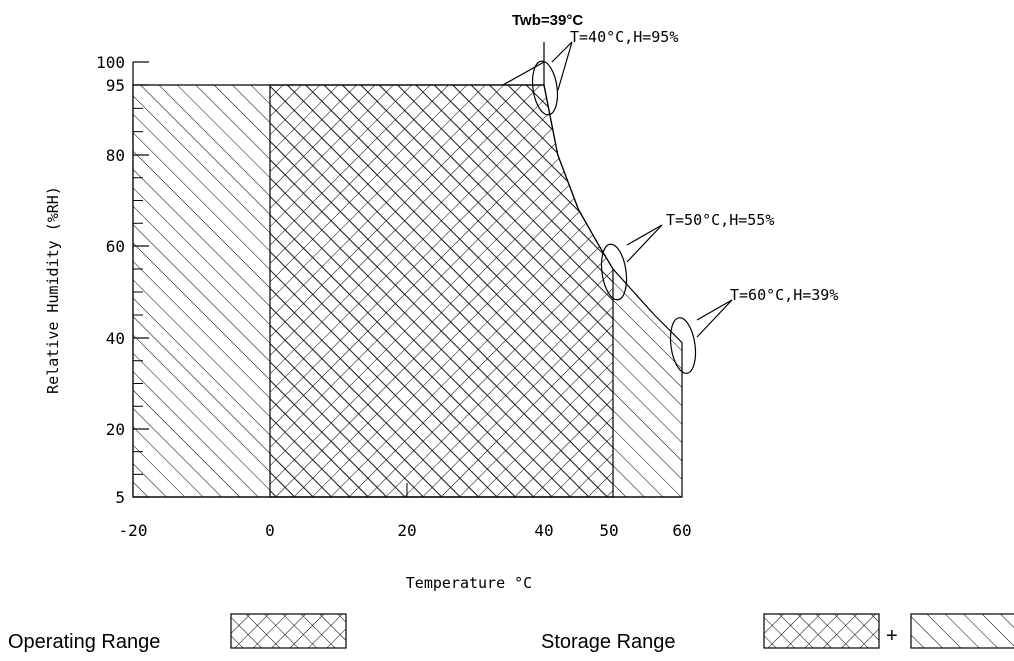 The image size is (1014, 661). Describe the element at coordinates (133, 530) in the screenshot. I see `x-tick-label: -20` at that location.